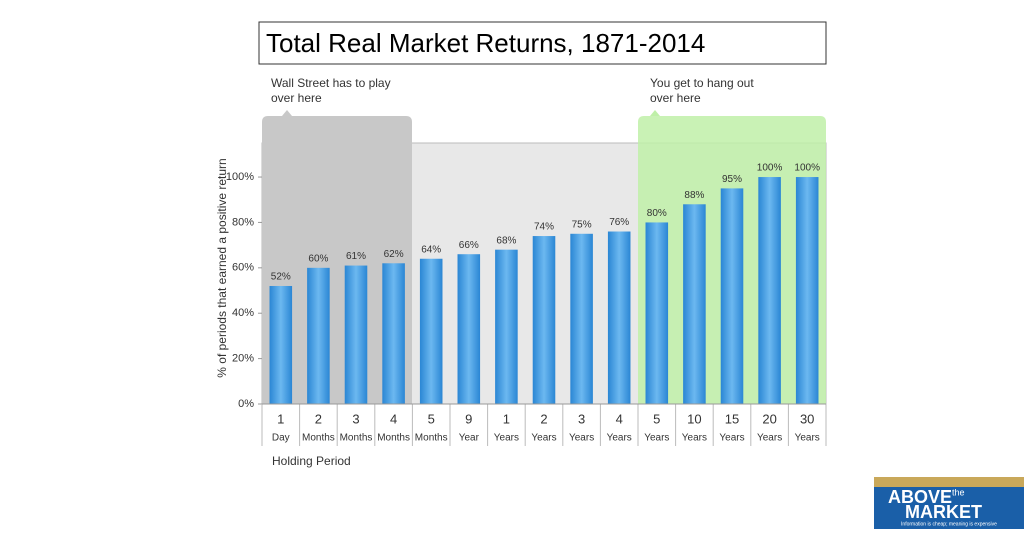 Image resolution: width=1031 pixels, height=541 pixels. Describe the element at coordinates (544, 227) in the screenshot. I see `value-label: 74%` at that location.